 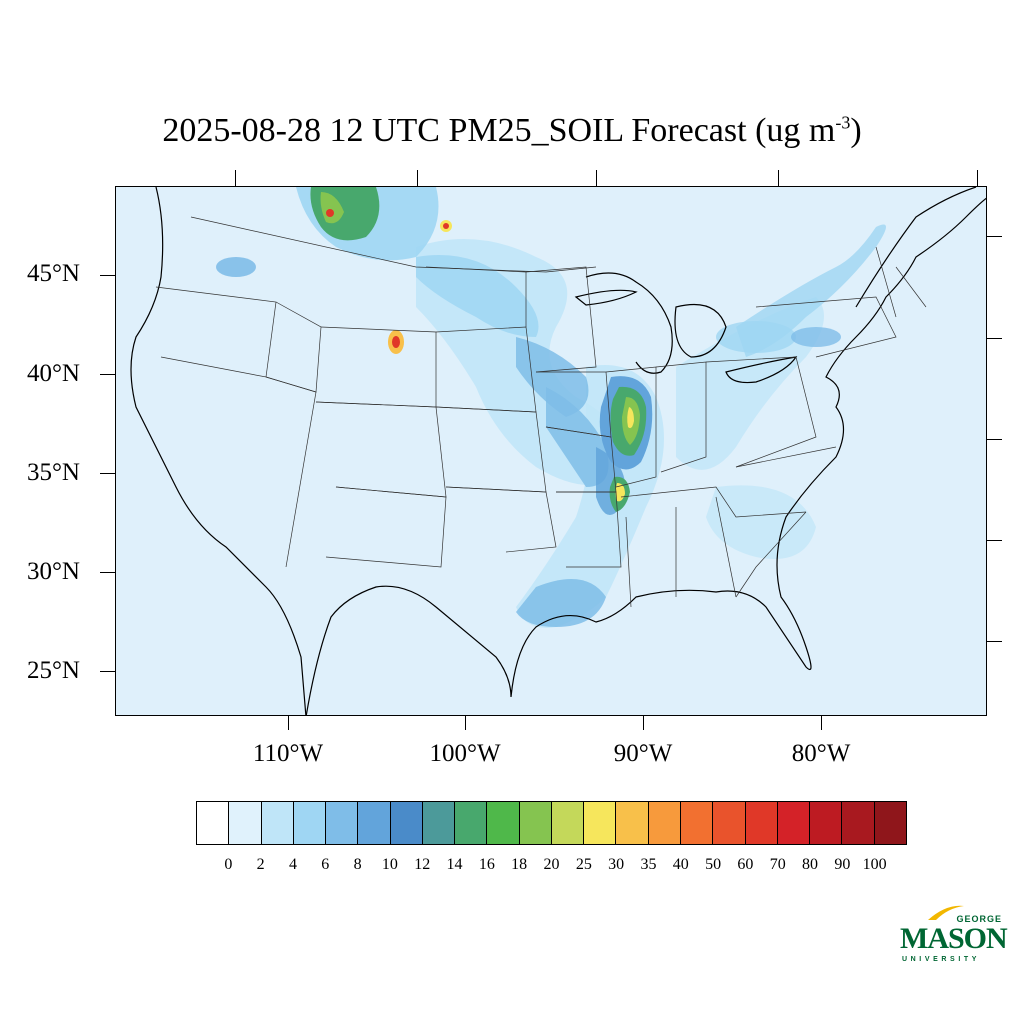 What do you see at coordinates (771, 554) in the screenshot?
I see `border-georgia` at bounding box center [771, 554].